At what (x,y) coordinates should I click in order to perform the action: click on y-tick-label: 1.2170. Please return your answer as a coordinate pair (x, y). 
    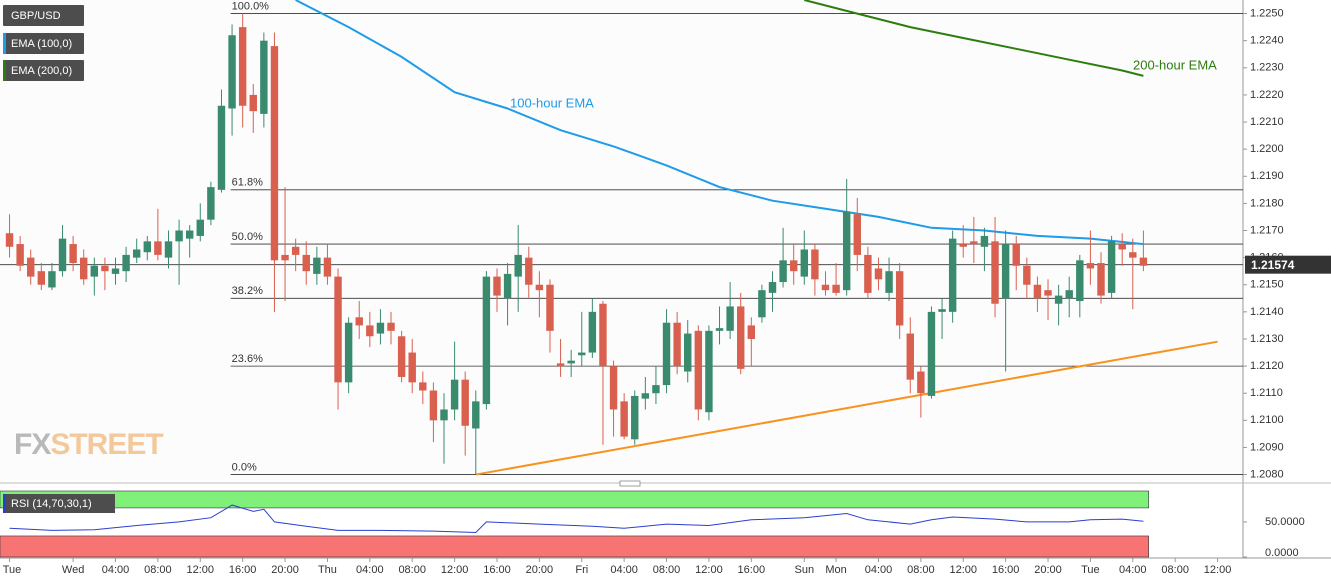
    Looking at the image, I should click on (1267, 230).